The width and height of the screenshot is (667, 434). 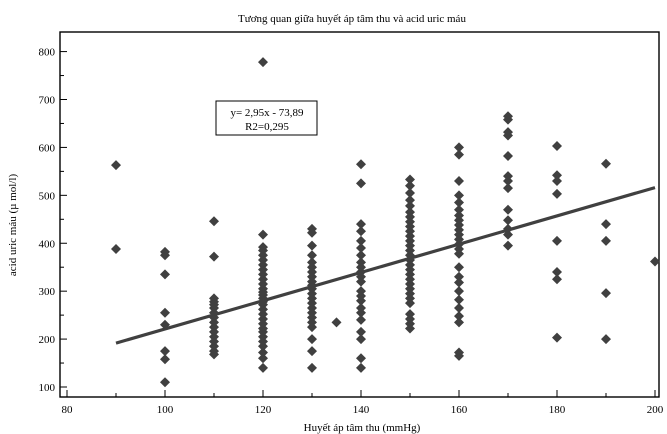 What do you see at coordinates (47, 53) in the screenshot?
I see `y-tick-label: 800` at bounding box center [47, 53].